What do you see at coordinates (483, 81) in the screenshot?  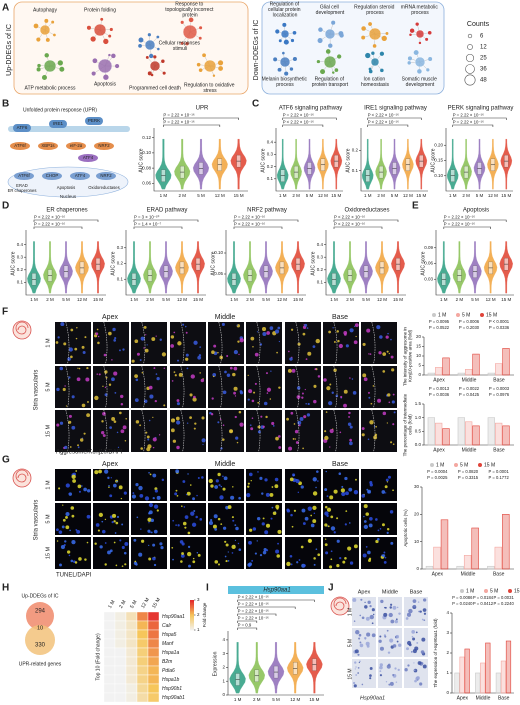 I see `legend-label: 48` at bounding box center [483, 81].